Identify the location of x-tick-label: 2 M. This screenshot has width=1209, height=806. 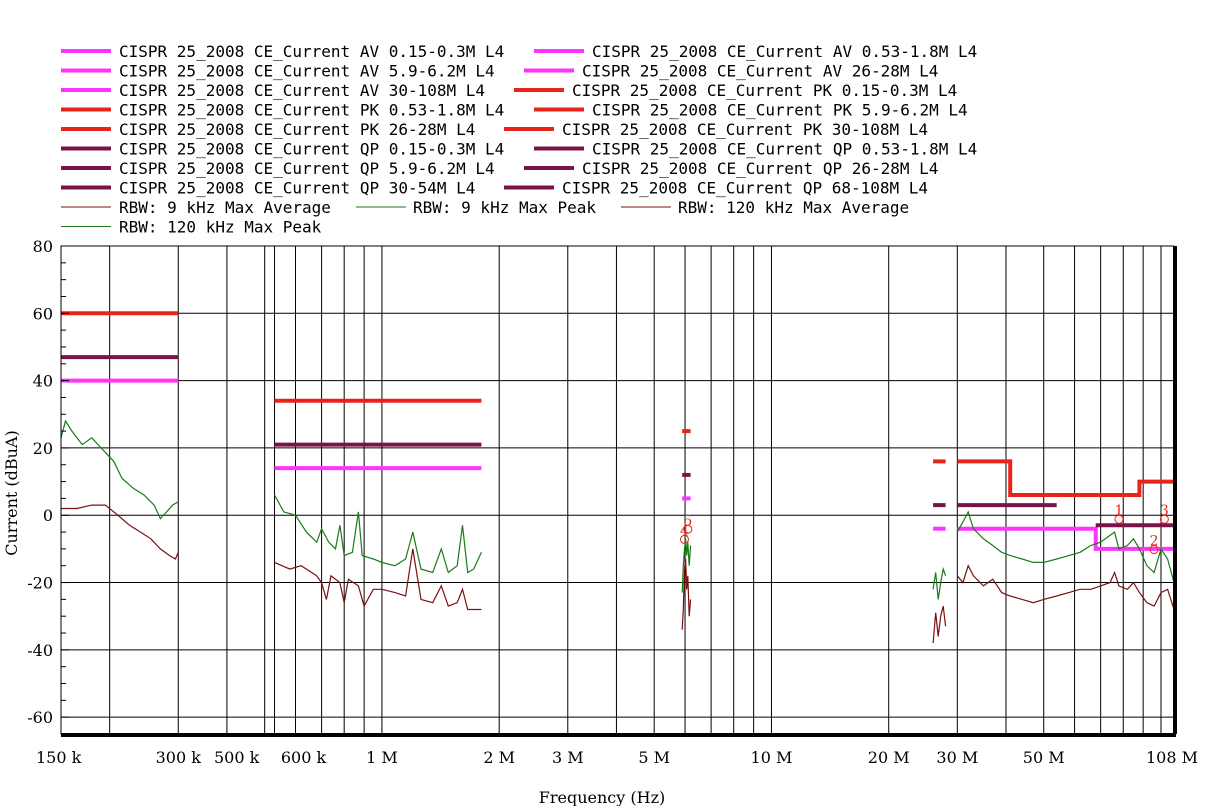
(499, 757).